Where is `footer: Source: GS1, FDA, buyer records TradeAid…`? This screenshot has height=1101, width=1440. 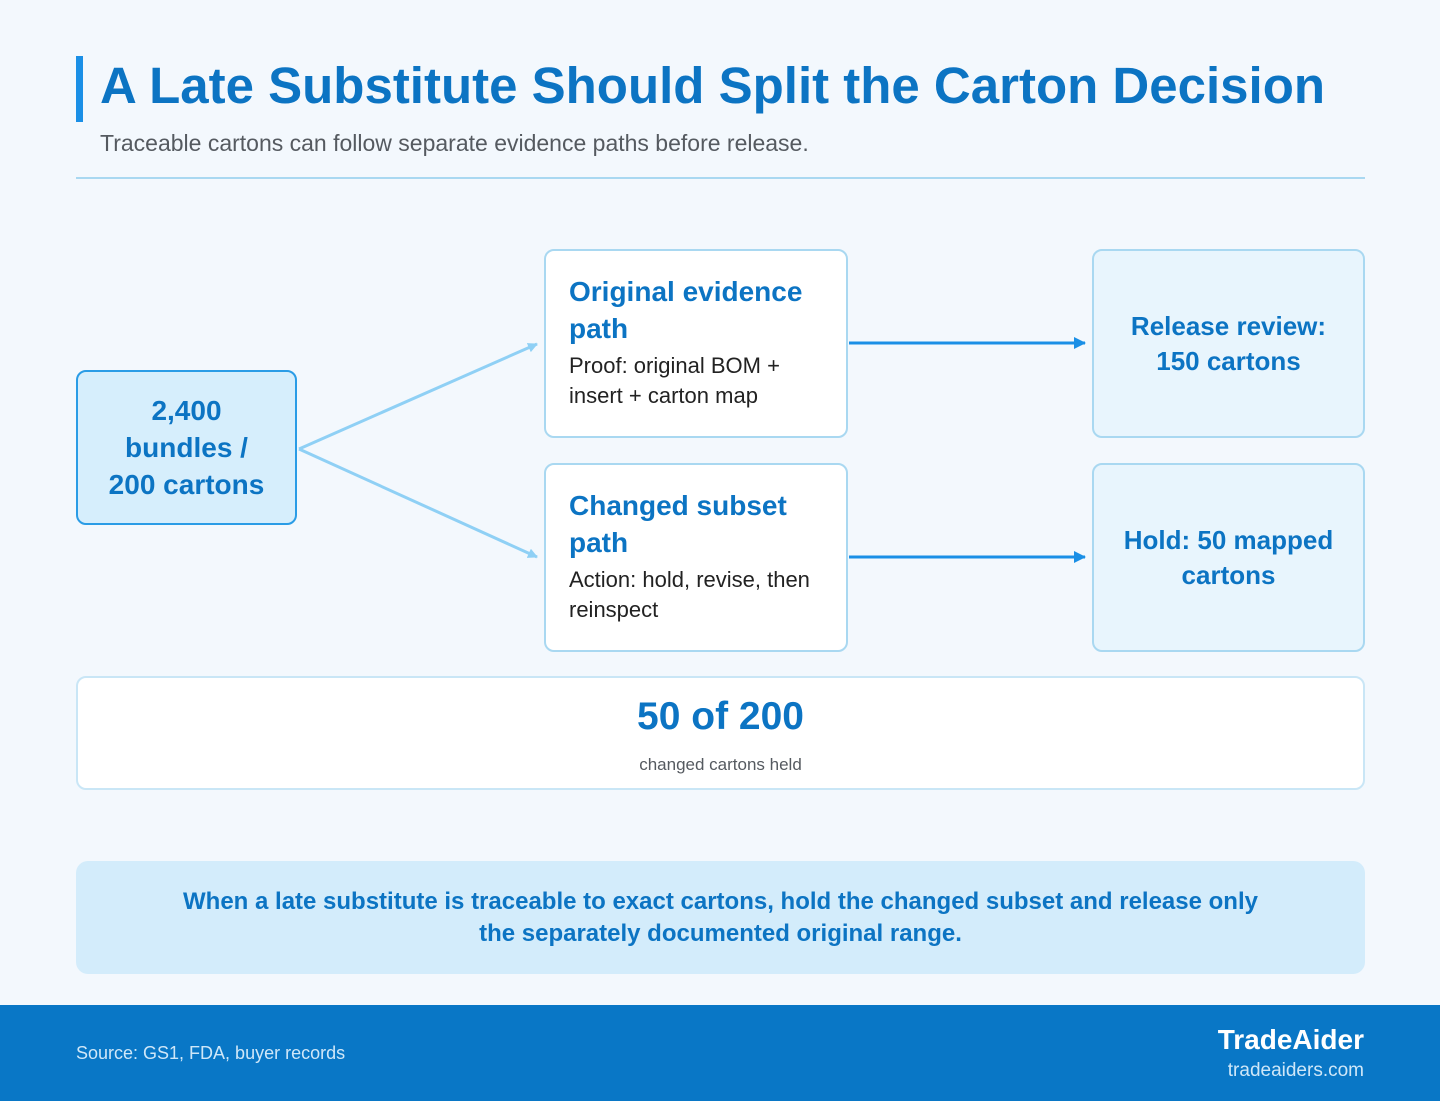 footer: Source: GS1, FDA, buyer records TradeAid… is located at coordinates (720, 1053).